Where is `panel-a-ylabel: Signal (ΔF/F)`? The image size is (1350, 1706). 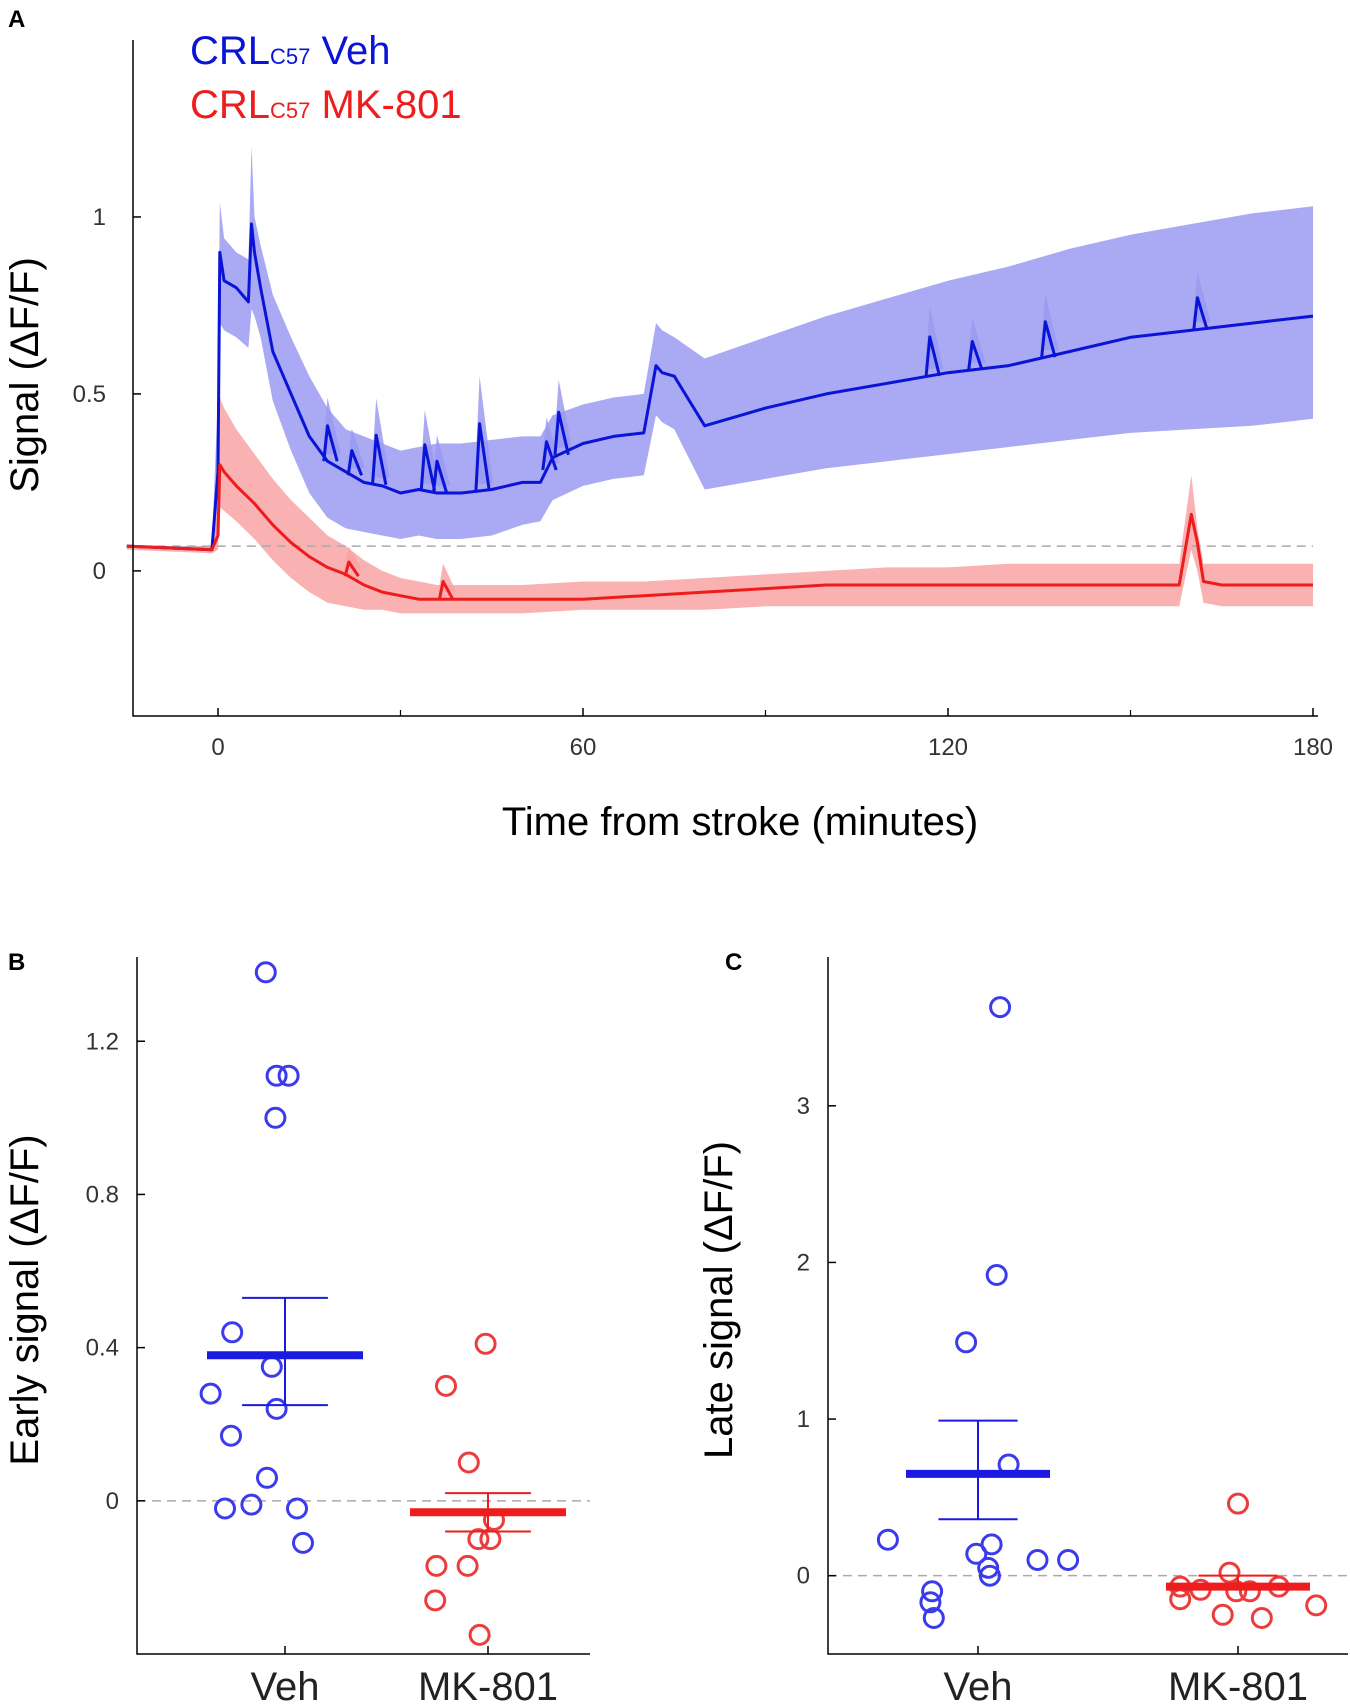
panel-a-ylabel: Signal (ΔF/F) is located at coordinates (25, 375).